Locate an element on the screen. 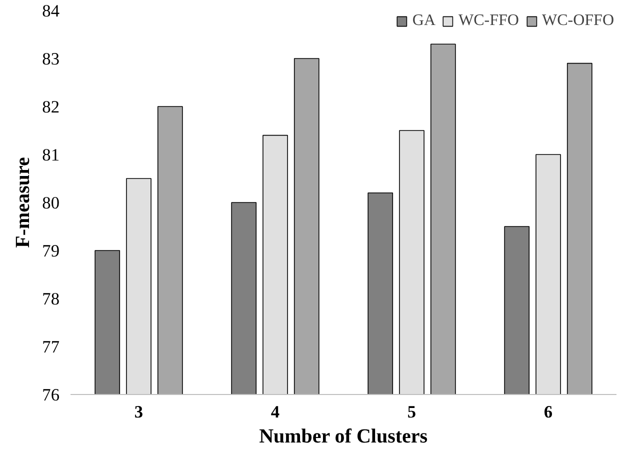 Image resolution: width=644 pixels, height=459 pixels. y-tick-label: 76 is located at coordinates (51, 395).